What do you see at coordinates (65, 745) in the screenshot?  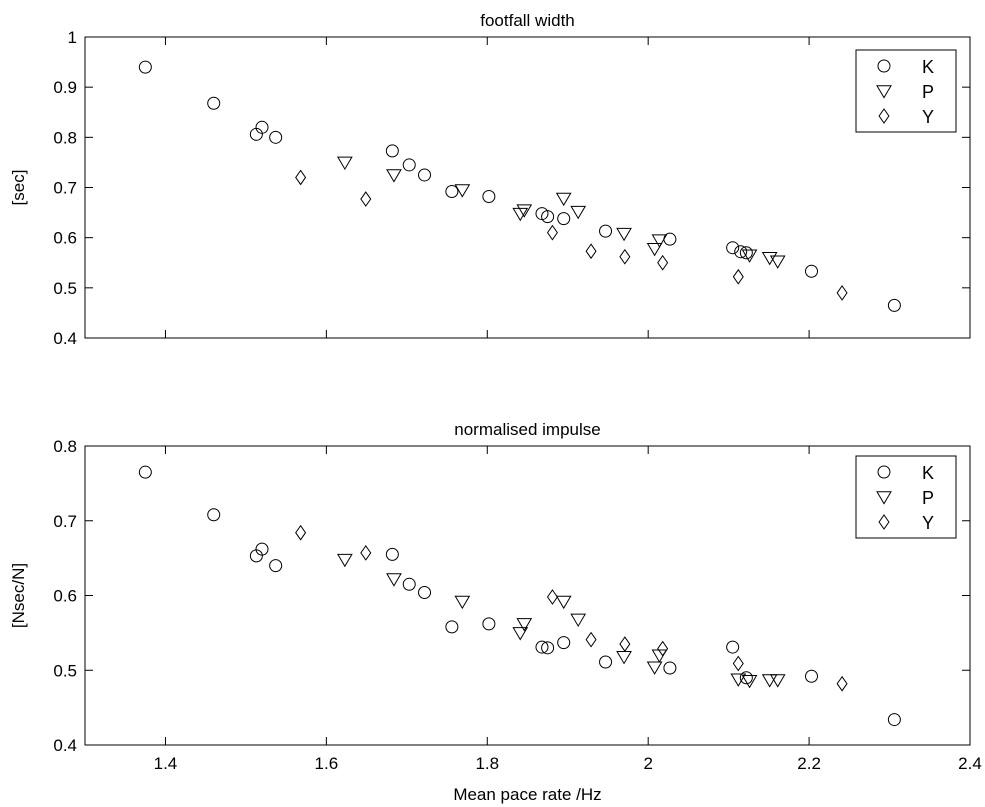 I see `impulse-ytick-label: 0.4` at bounding box center [65, 745].